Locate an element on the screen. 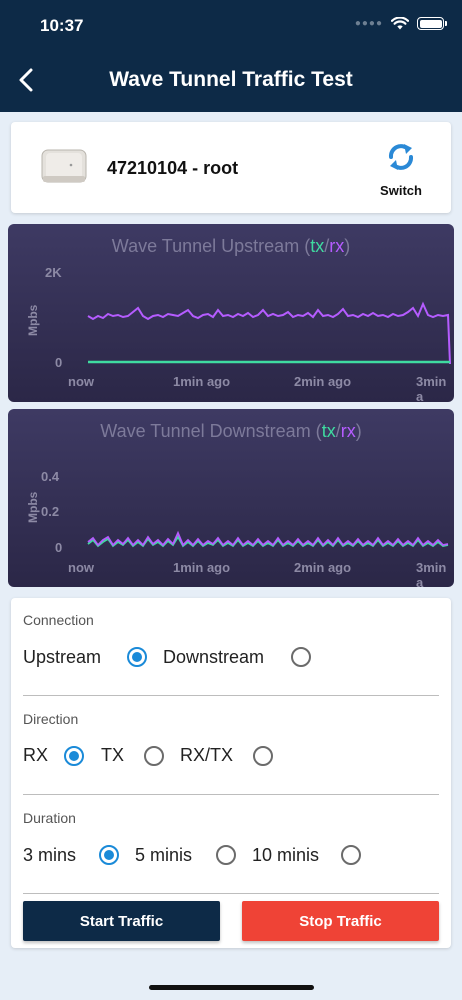 Image resolution: width=462 pixels, height=1000 pixels. radio-upstream is located at coordinates (137, 657).